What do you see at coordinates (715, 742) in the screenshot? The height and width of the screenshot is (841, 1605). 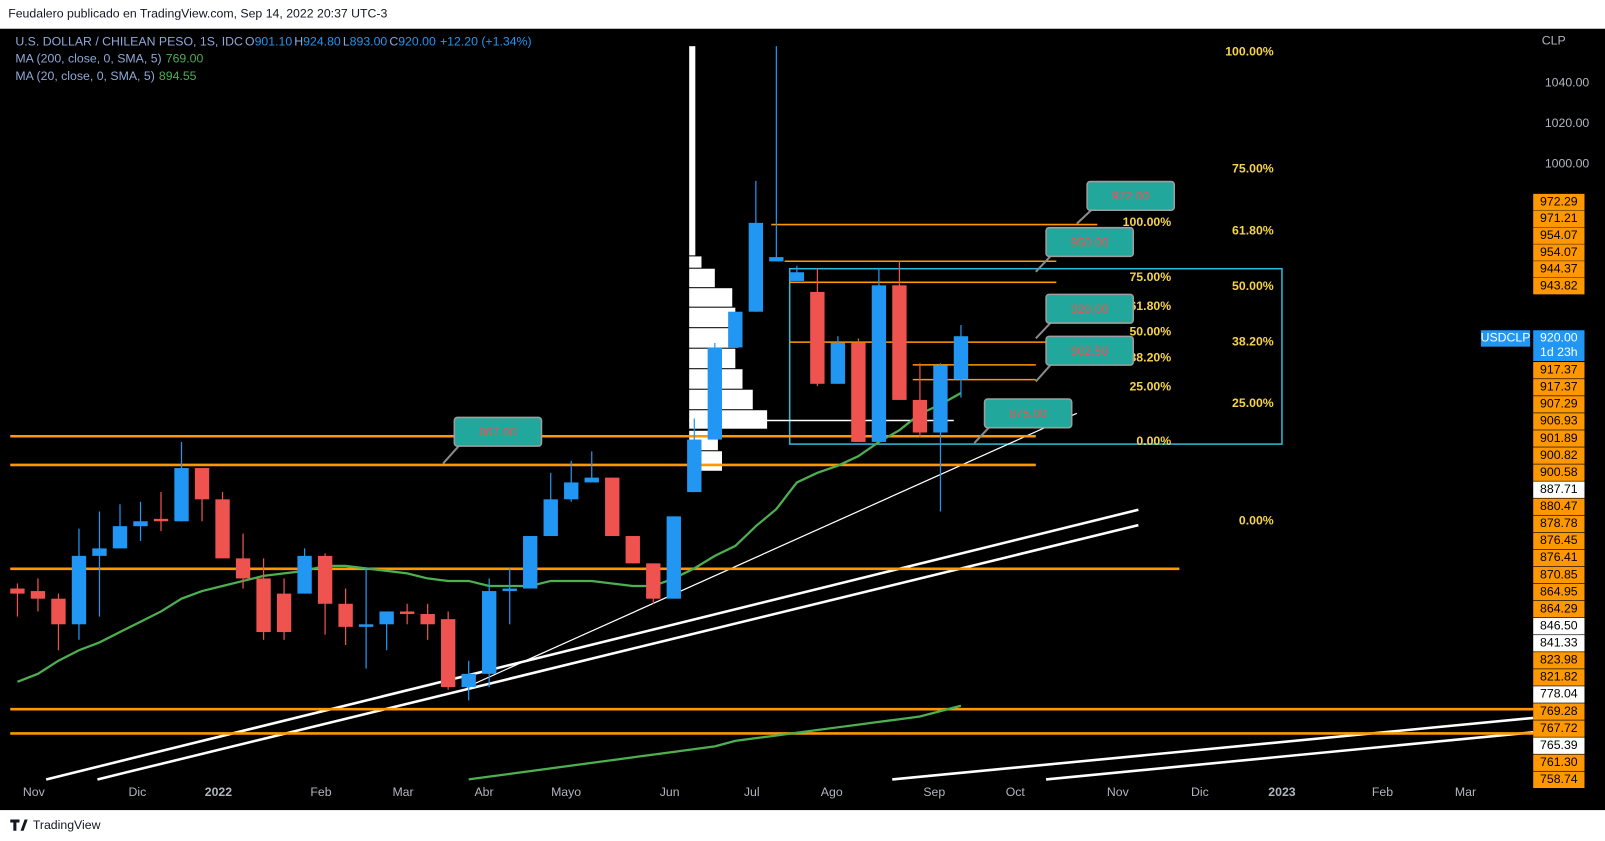 I see `ma-line` at bounding box center [715, 742].